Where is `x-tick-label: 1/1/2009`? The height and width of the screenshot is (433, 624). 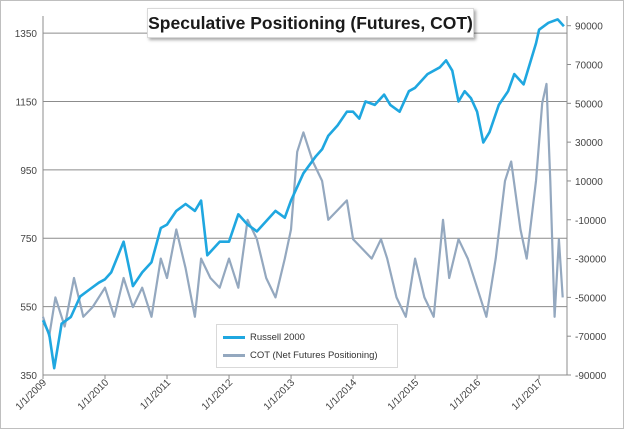 x-tick-label: 1/1/2009 is located at coordinates (32, 395).